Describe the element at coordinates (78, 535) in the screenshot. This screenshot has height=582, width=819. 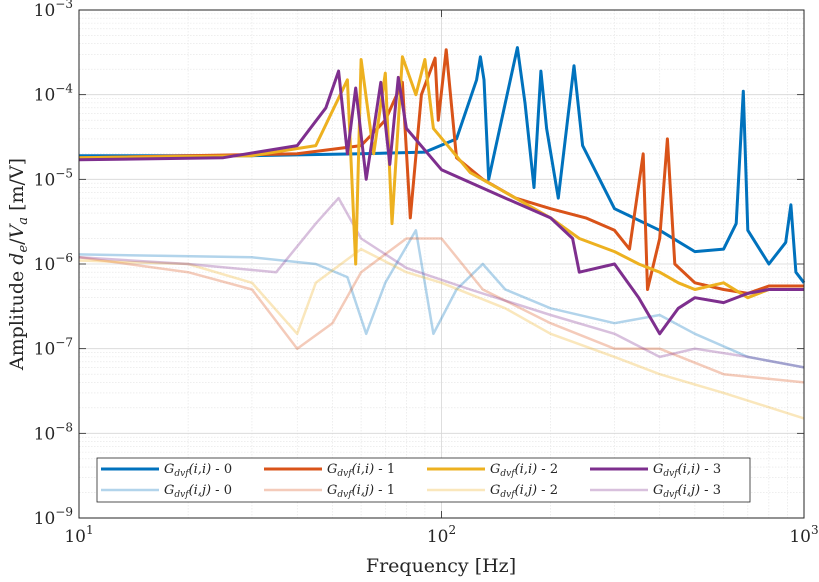
I see `x-tick-label: 10¹` at that location.